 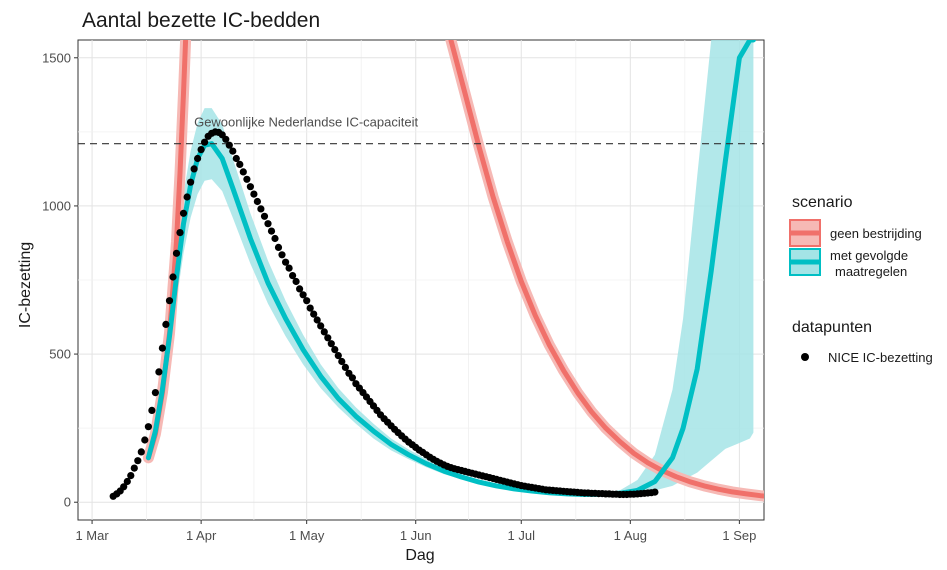 What do you see at coordinates (805, 357) in the screenshot?
I see `legend-key-nice-point` at bounding box center [805, 357].